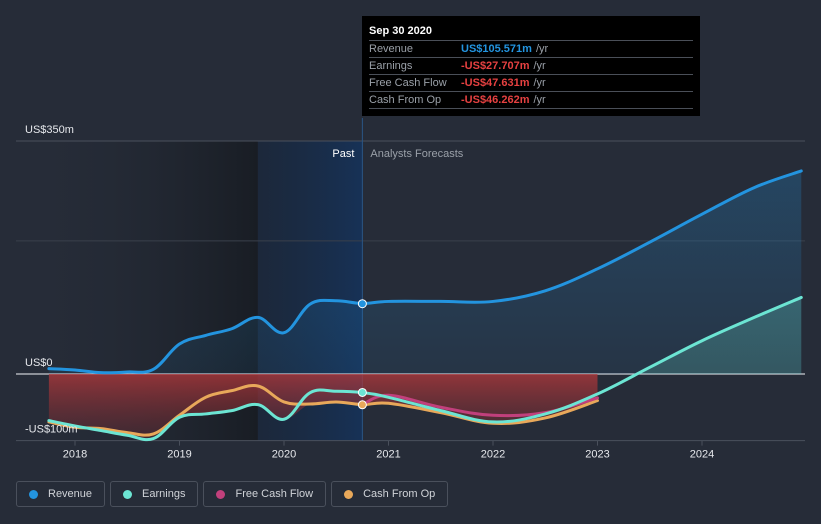  What do you see at coordinates (70, 494) in the screenshot?
I see `legend-label: Revenue` at bounding box center [70, 494].